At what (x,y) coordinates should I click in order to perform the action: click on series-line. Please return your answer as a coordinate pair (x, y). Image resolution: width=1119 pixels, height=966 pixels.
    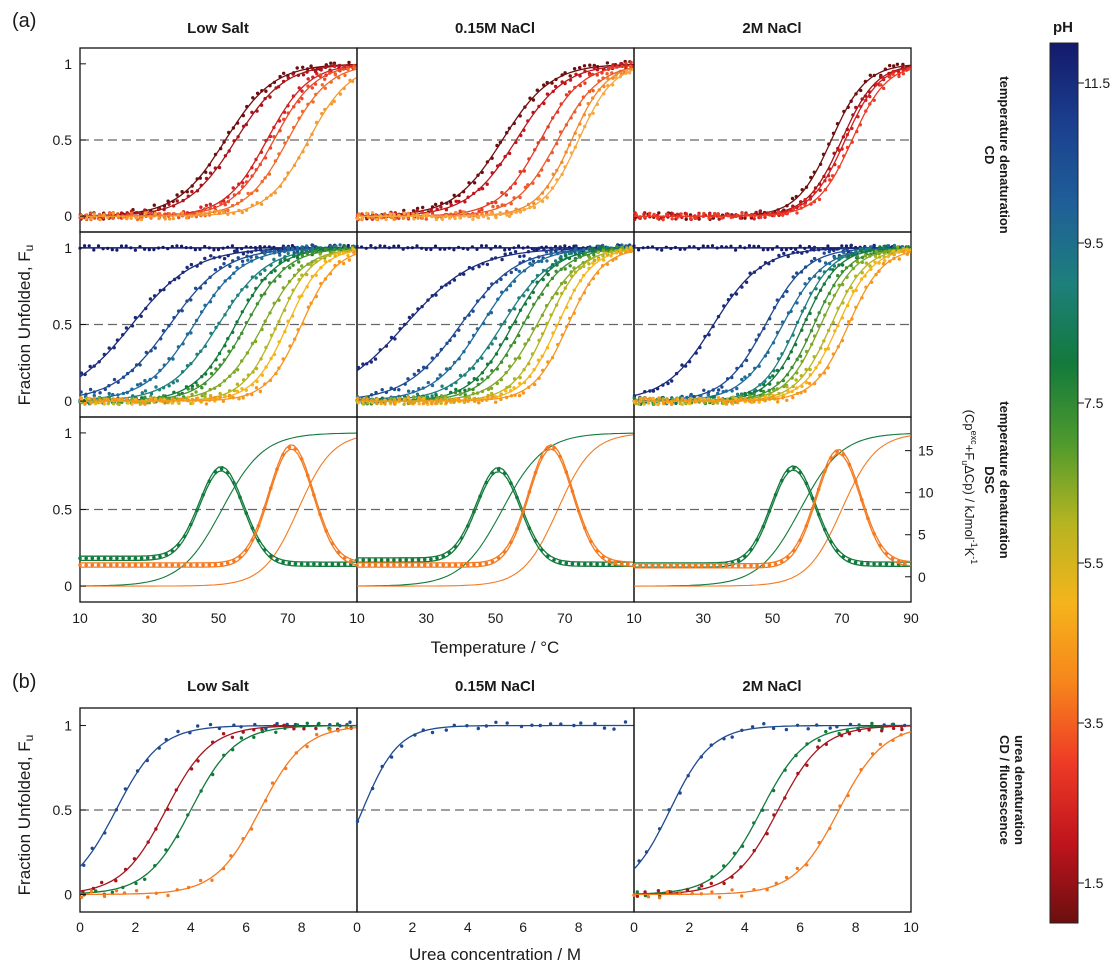
    Looking at the image, I should click on (219, 140).